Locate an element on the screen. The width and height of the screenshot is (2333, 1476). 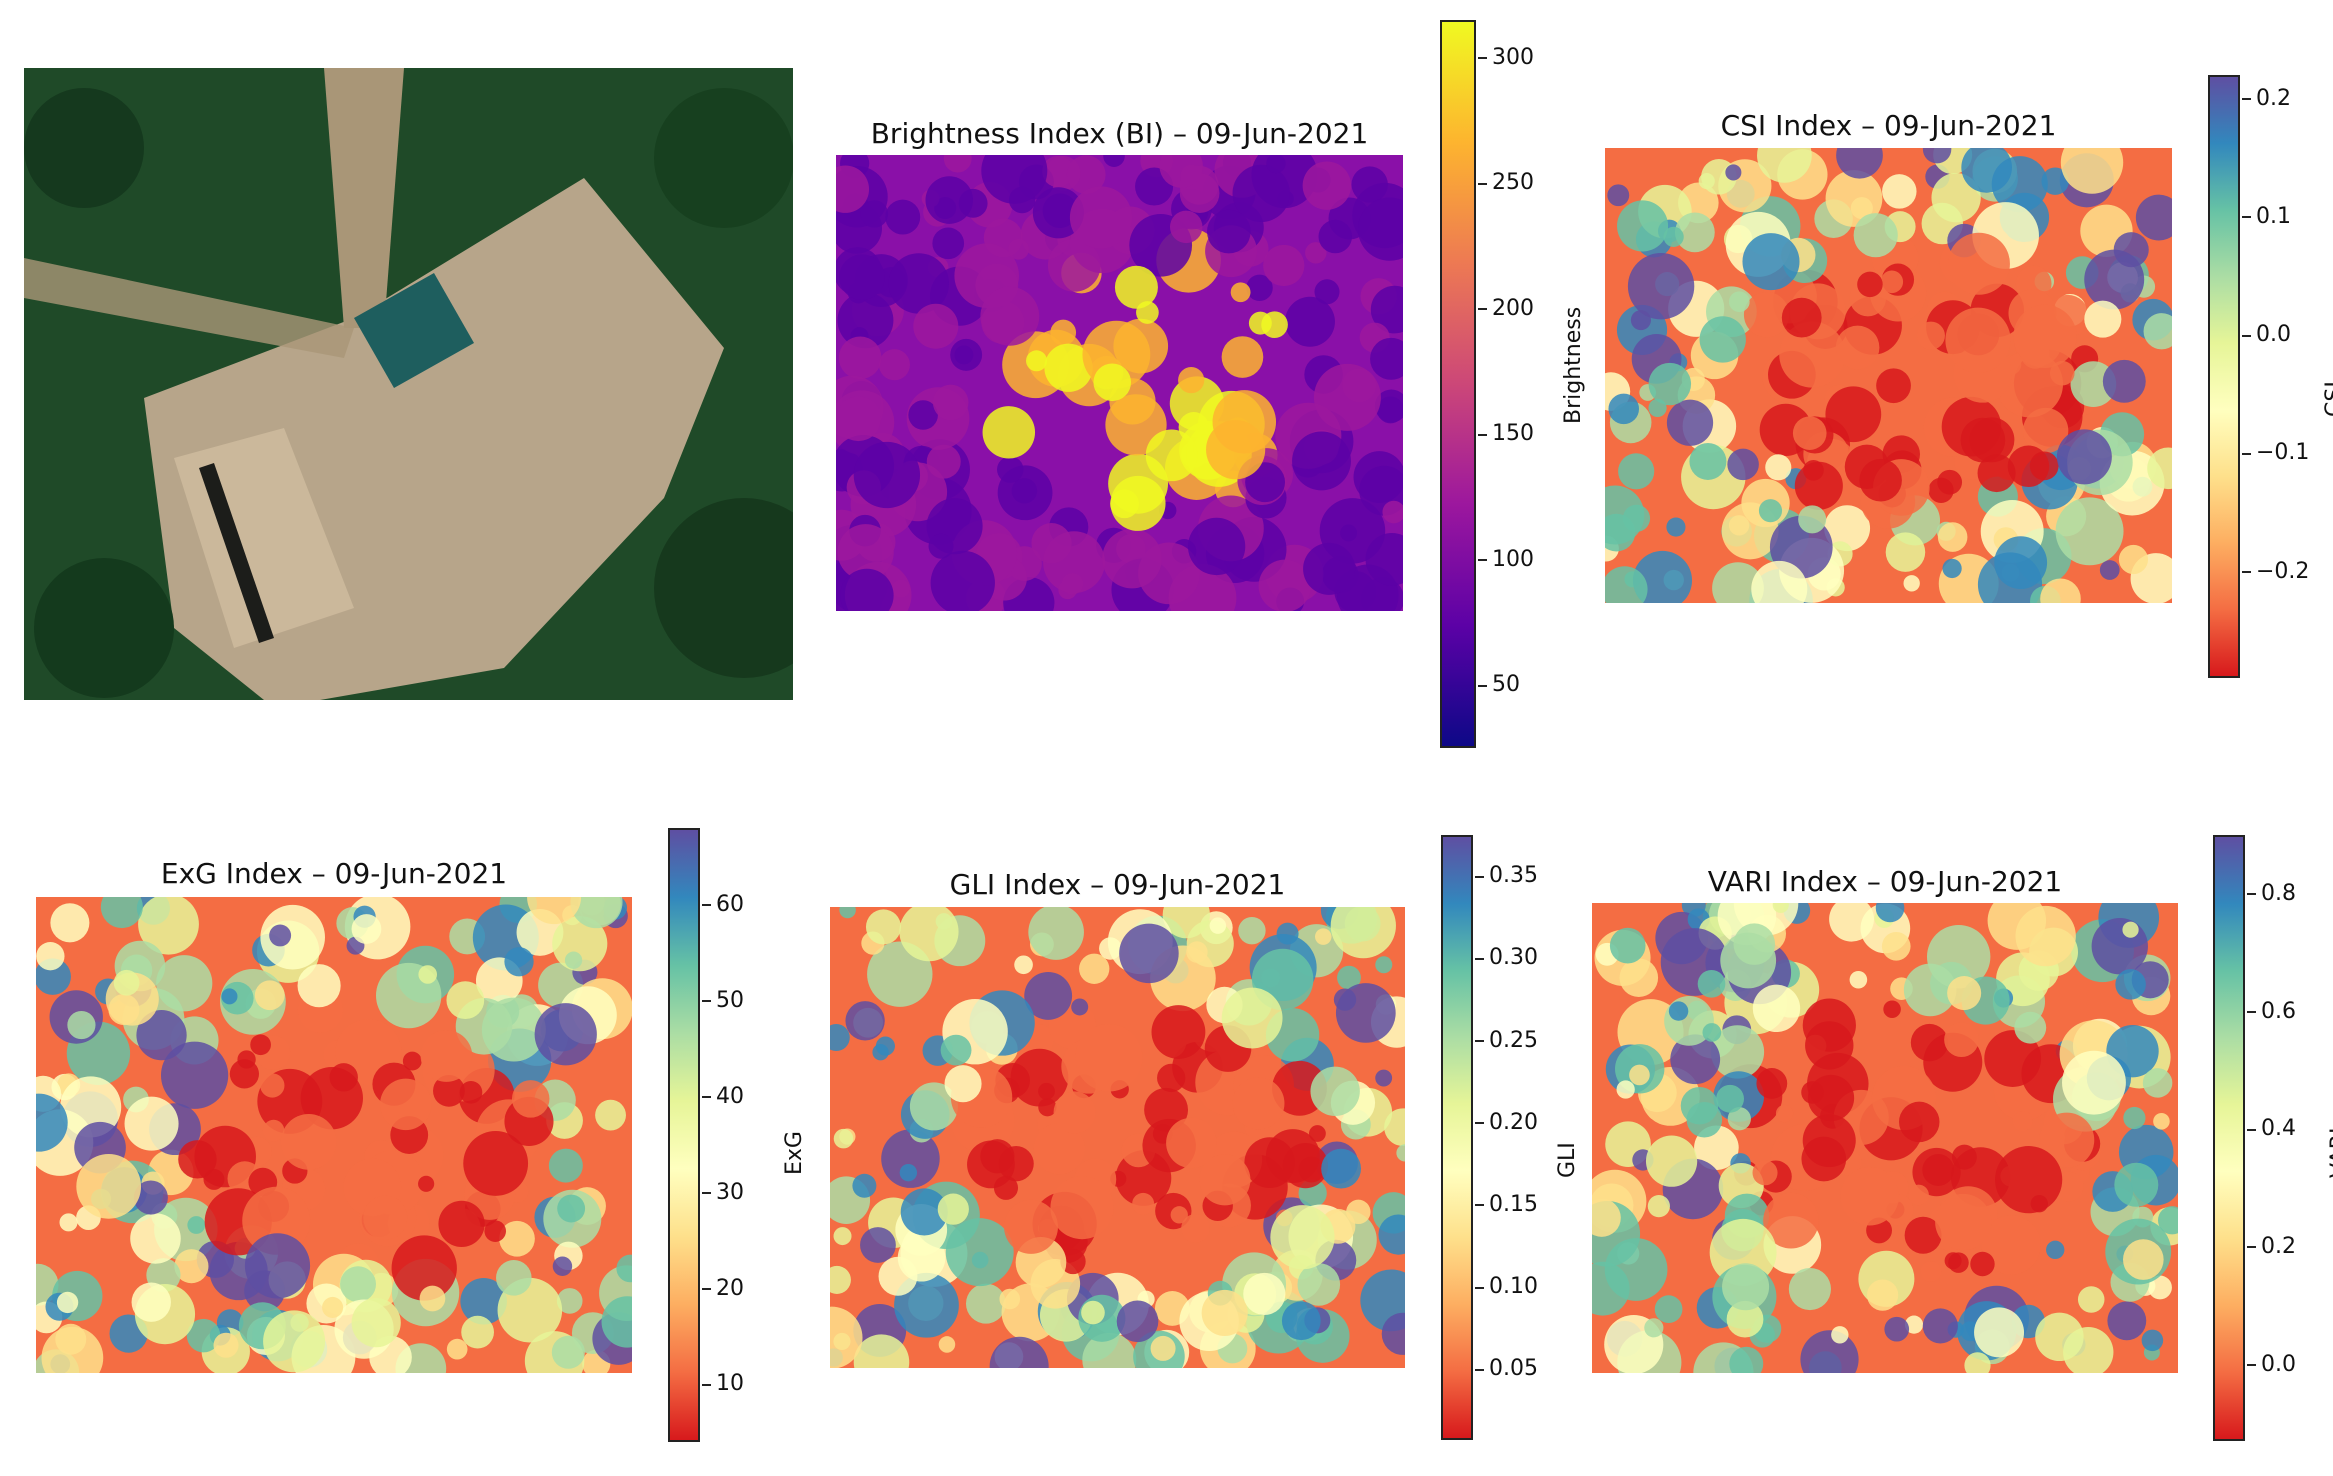
gli-colorbar-tick: 0.20 is located at coordinates (1506, 1122).